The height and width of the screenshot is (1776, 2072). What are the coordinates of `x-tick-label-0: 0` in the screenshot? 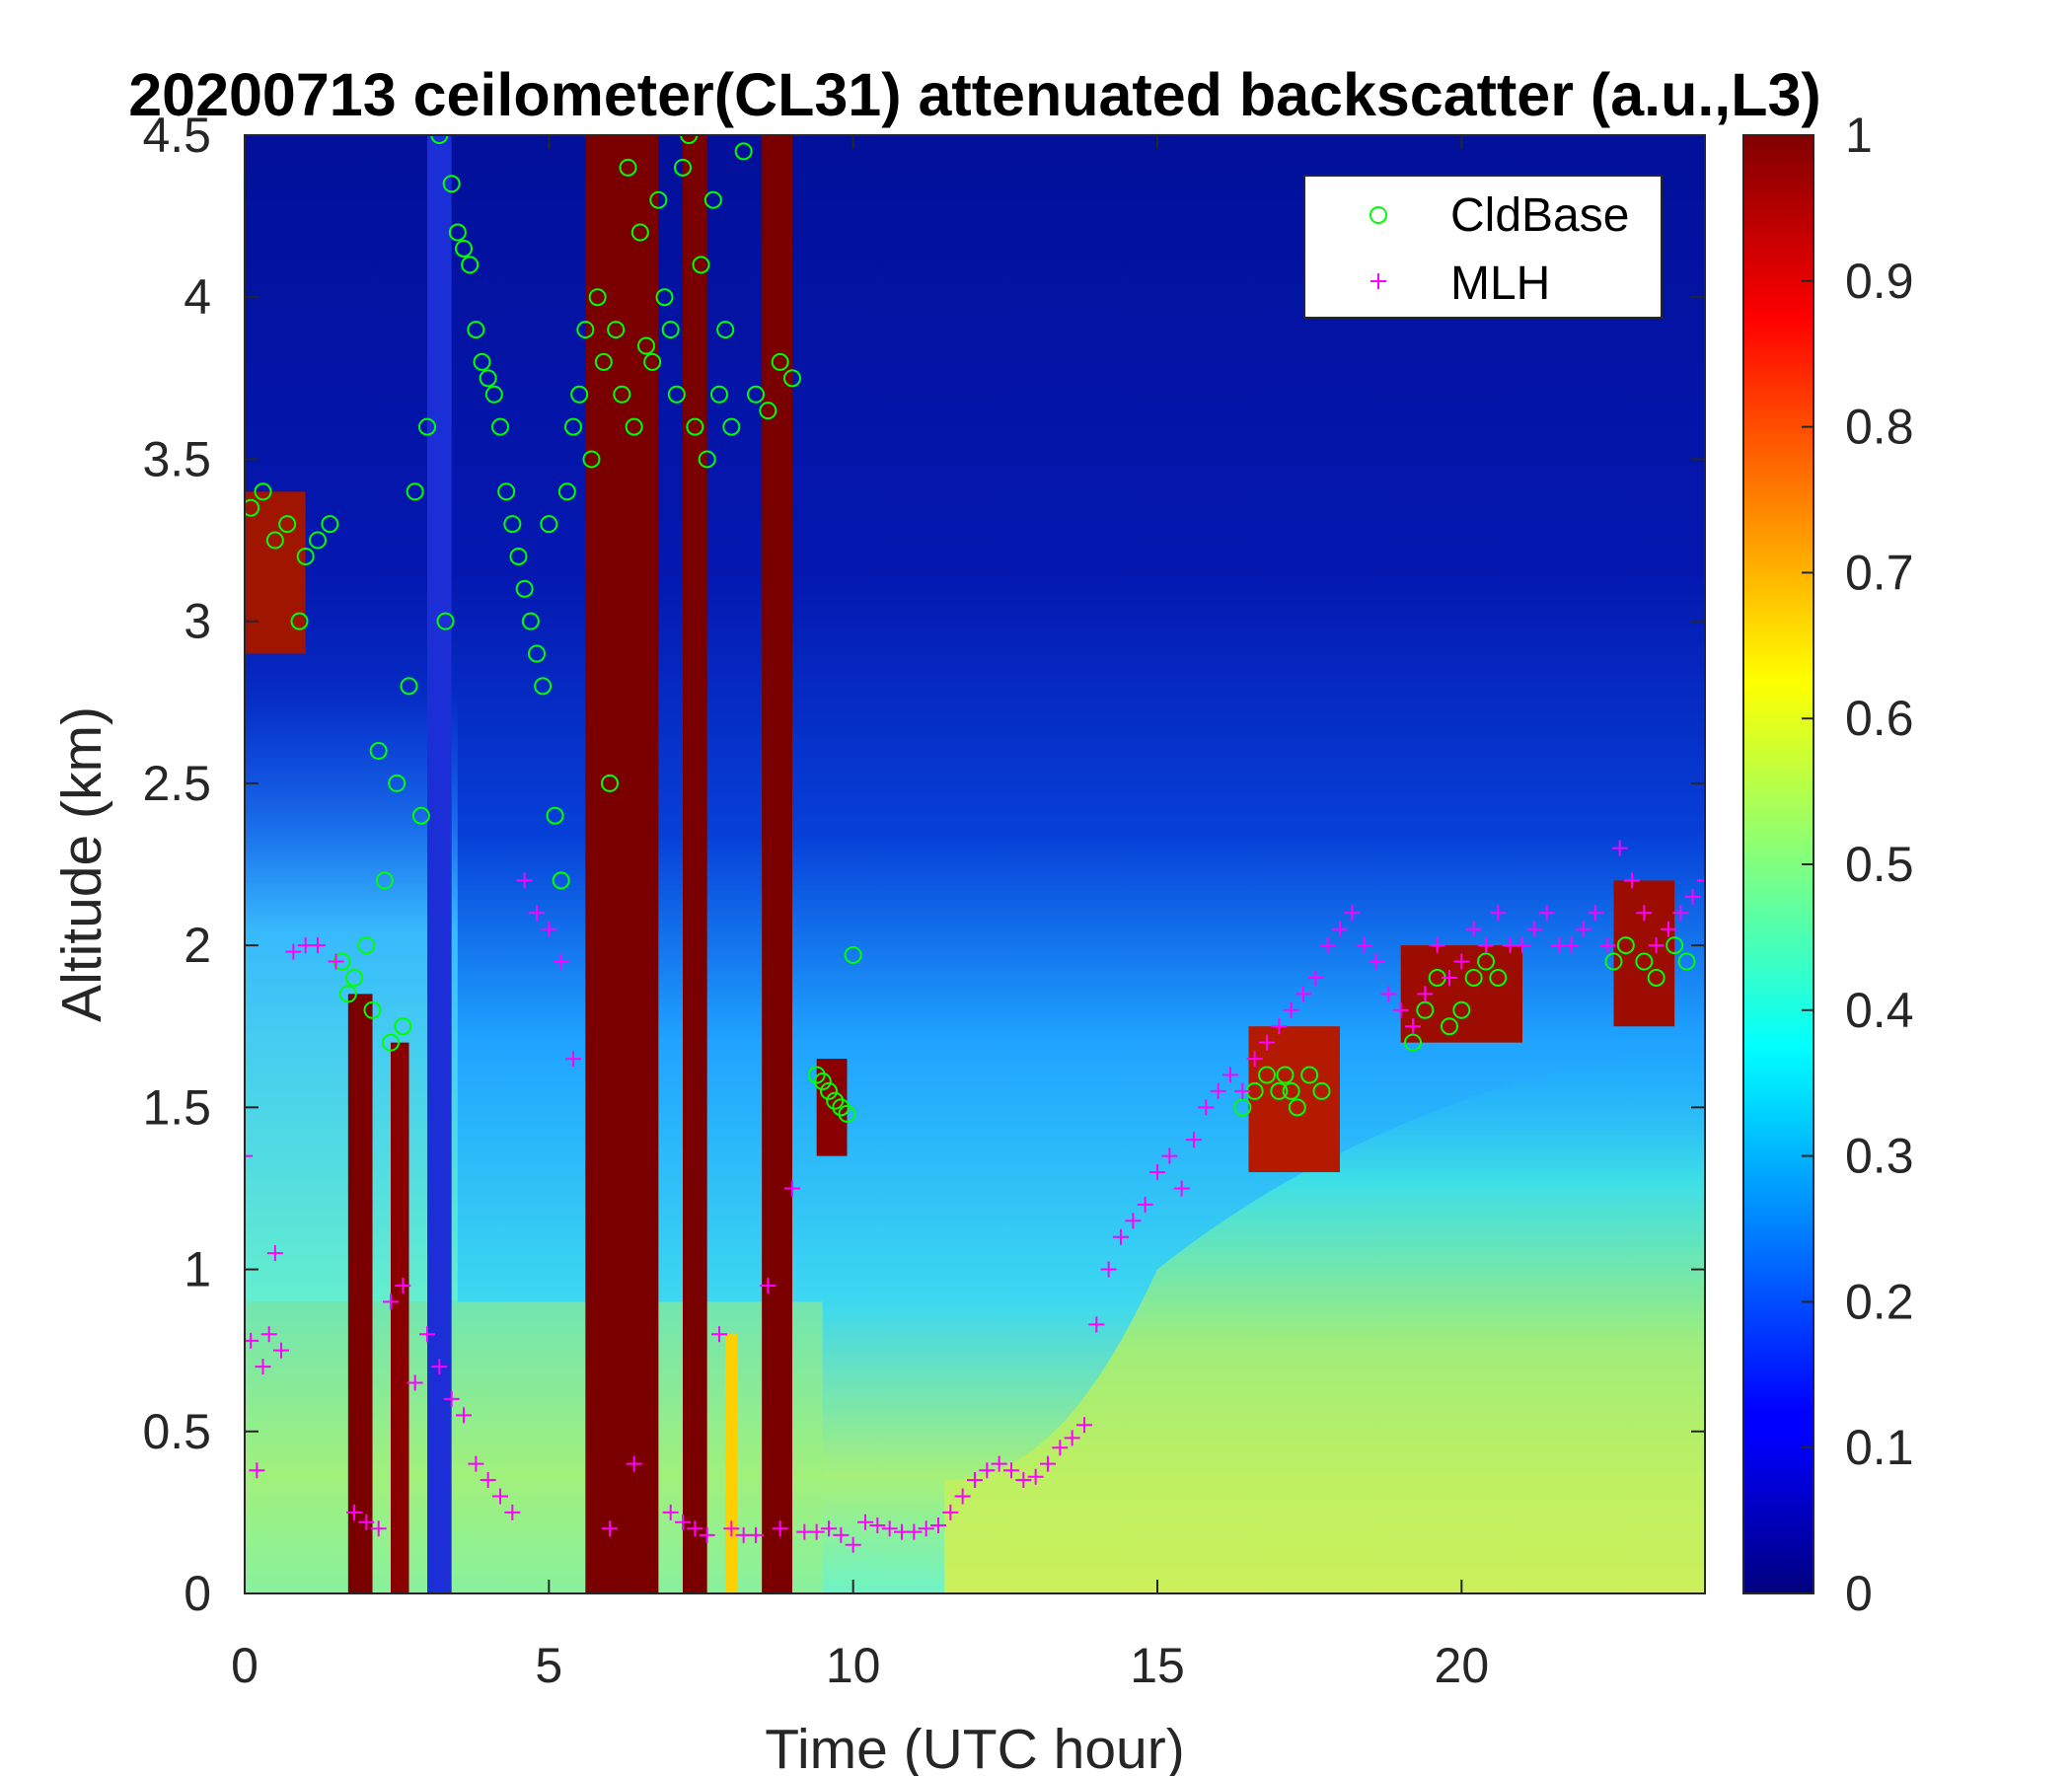 It's located at (245, 1666).